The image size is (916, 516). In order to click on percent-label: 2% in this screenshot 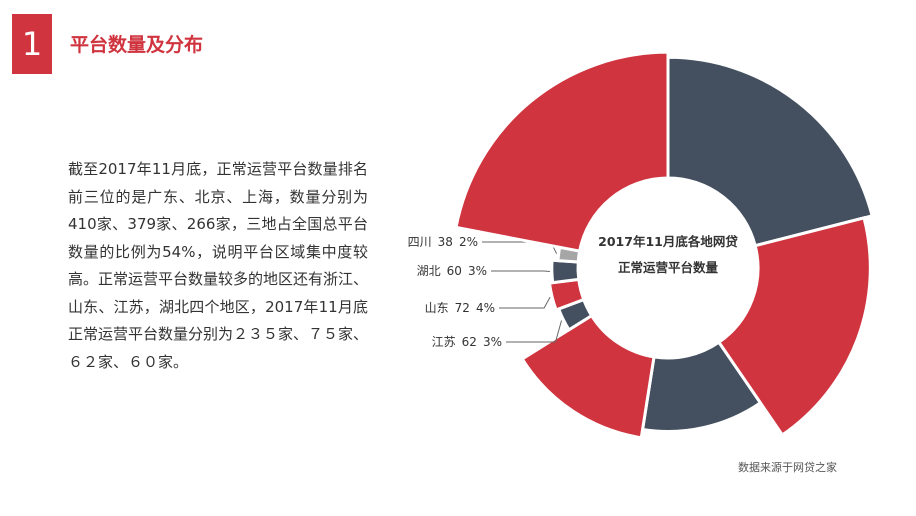, I will do `click(468, 242)`.